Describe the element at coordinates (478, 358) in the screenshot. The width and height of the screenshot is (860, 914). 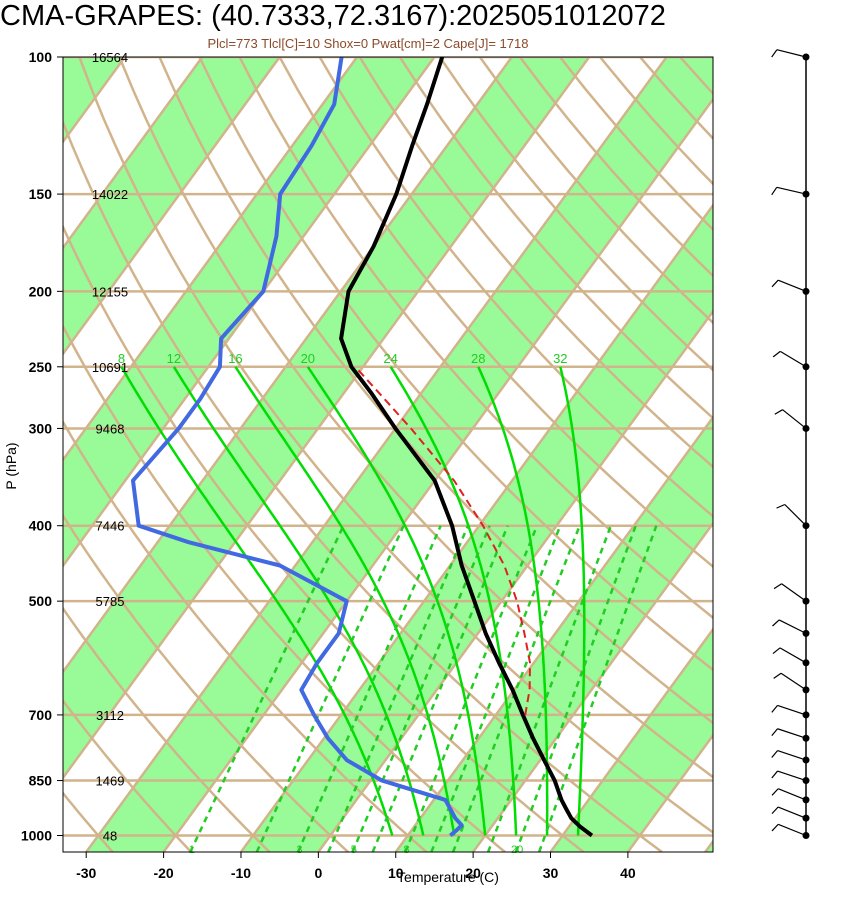
I see `moist-label-28: 28` at that location.